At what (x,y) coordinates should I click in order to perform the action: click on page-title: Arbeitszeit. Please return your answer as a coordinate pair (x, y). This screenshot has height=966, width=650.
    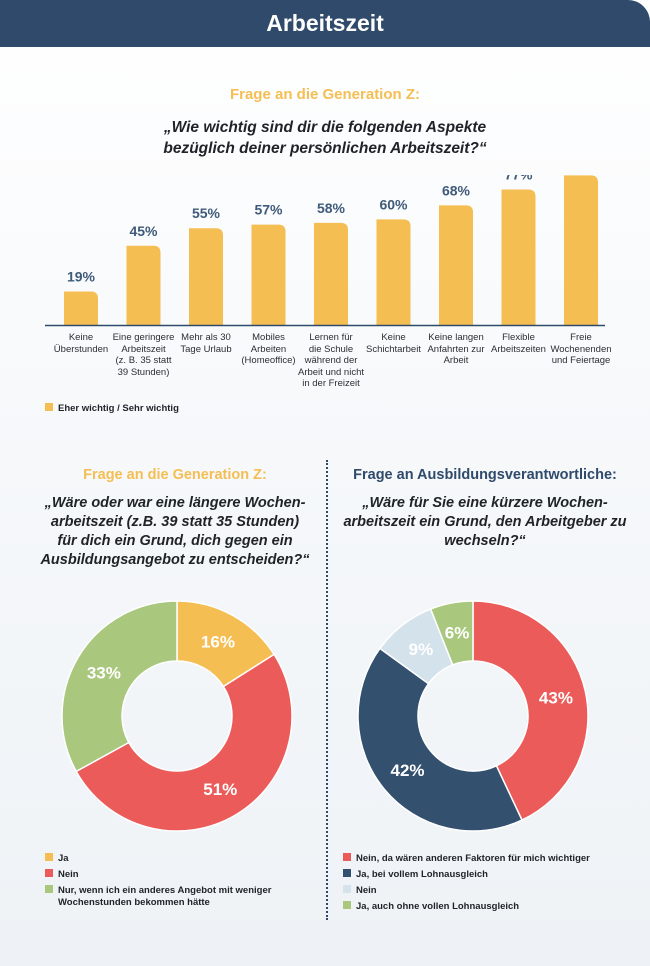
    Looking at the image, I should click on (325, 23).